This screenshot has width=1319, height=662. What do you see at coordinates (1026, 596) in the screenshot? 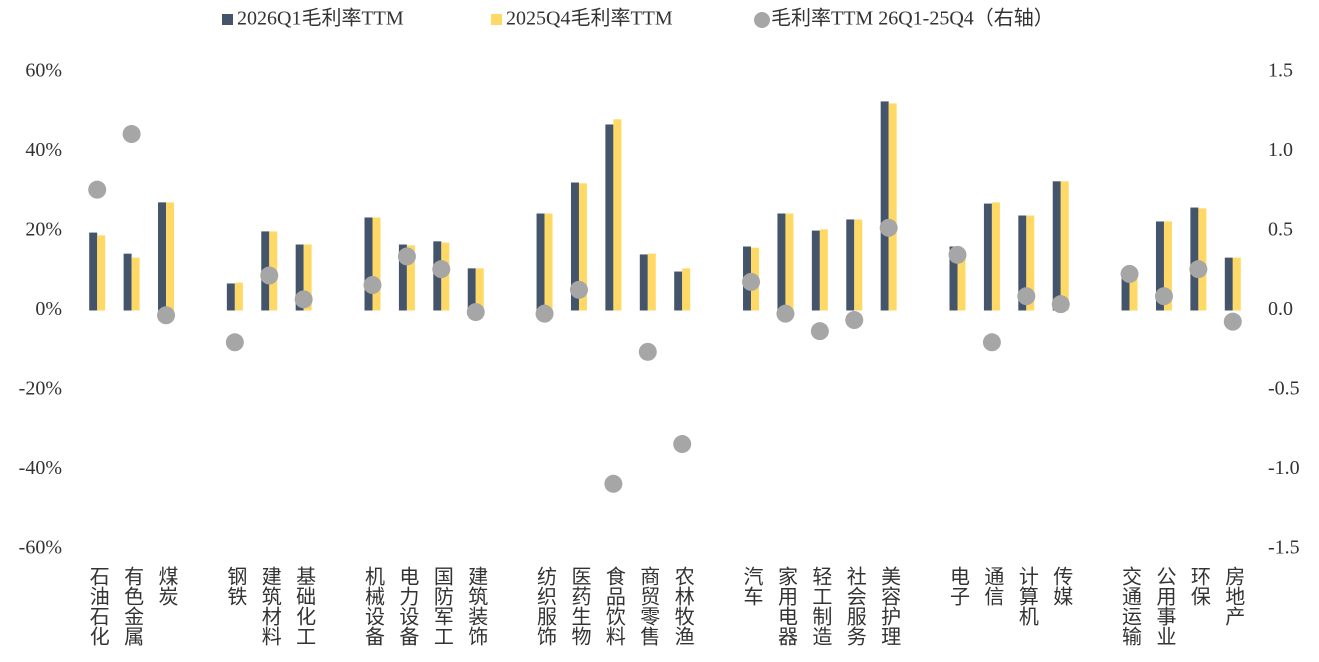
I see `x-tick-label: 计算机` at bounding box center [1026, 596].